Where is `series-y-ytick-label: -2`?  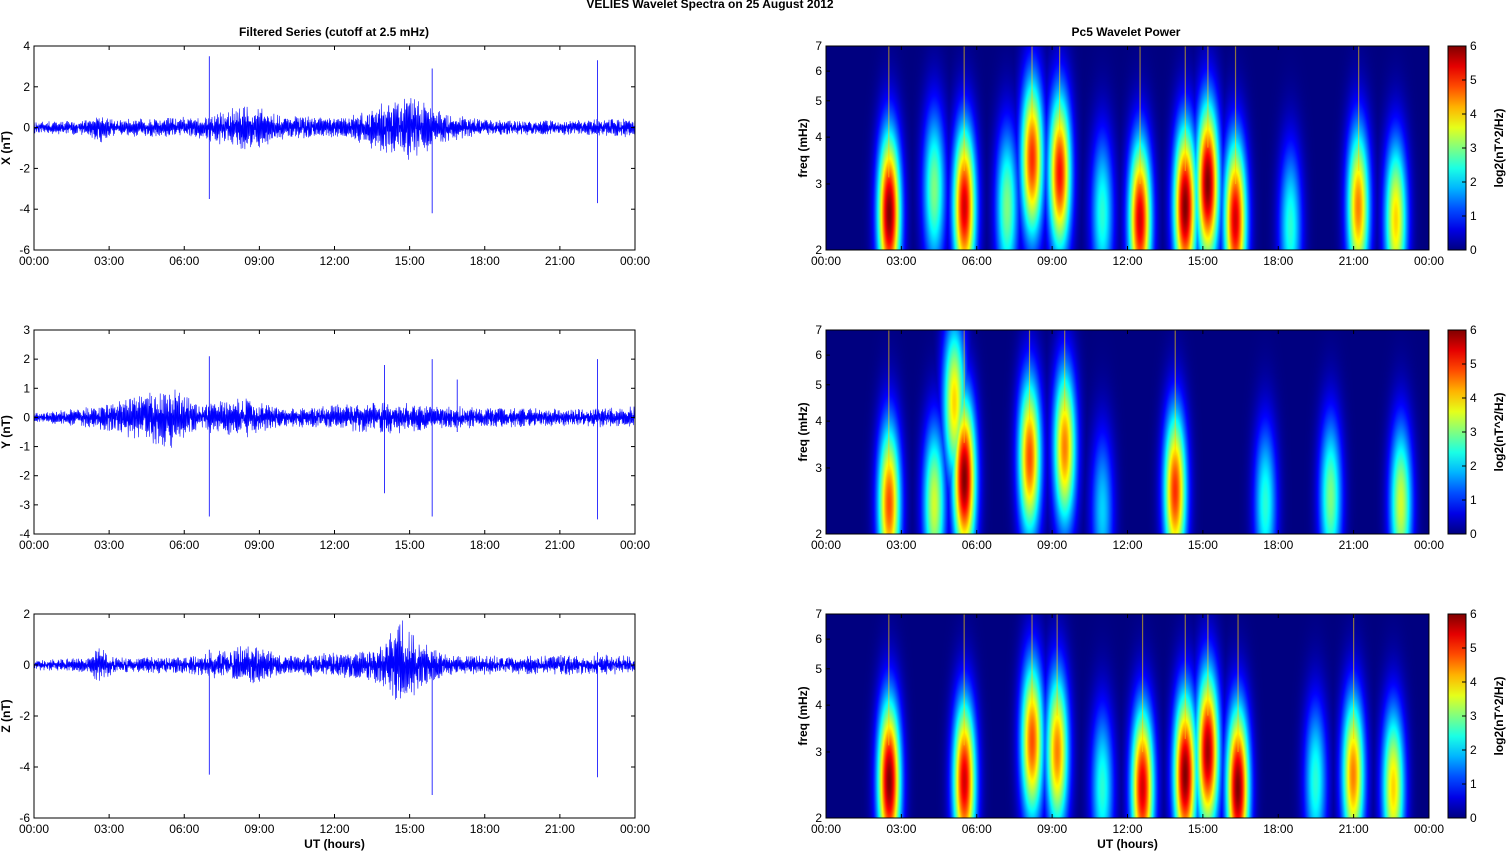
series-y-ytick-label: -2 is located at coordinates (24, 476).